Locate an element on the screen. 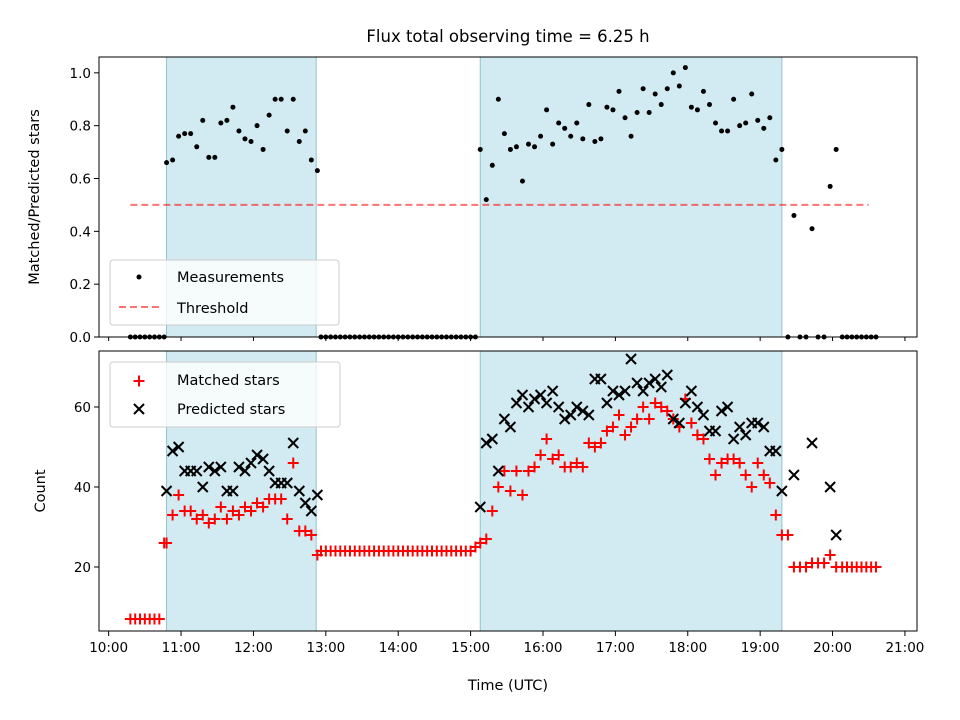 The image size is (960, 720). legend-measurements-marker is located at coordinates (139, 277).